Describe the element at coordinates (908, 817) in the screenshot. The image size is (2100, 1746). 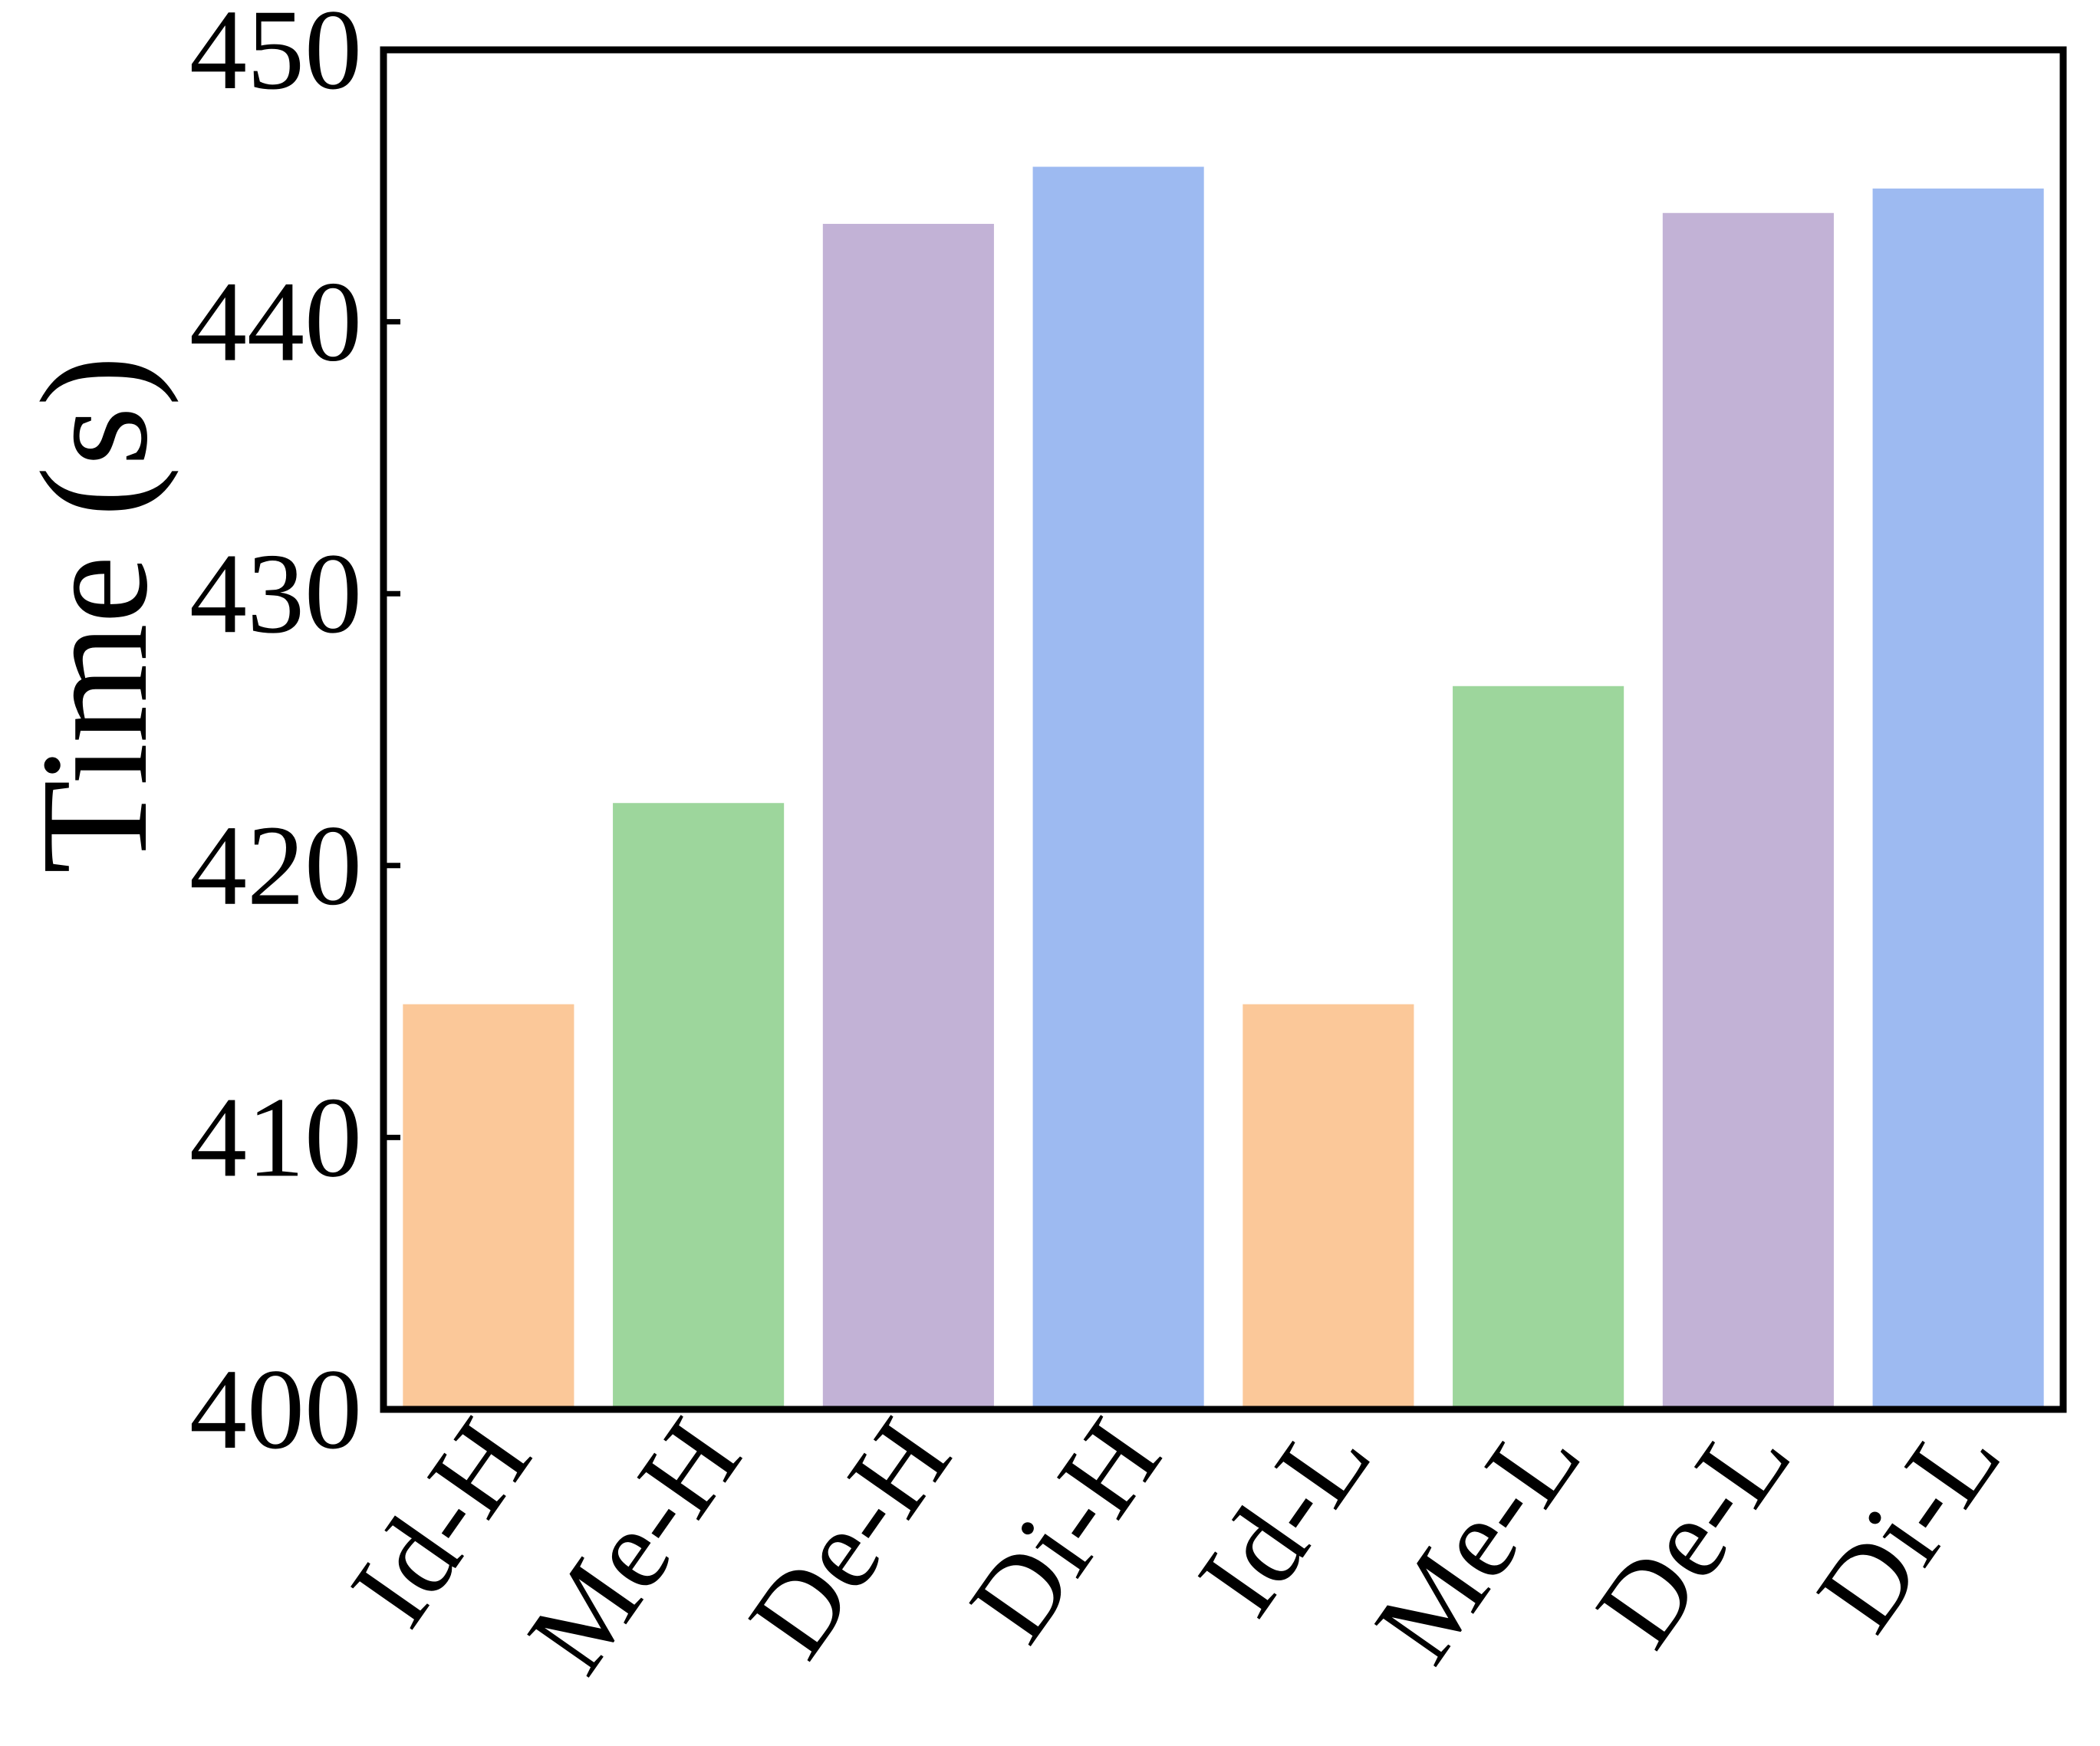
I see `bar-de-h` at that location.